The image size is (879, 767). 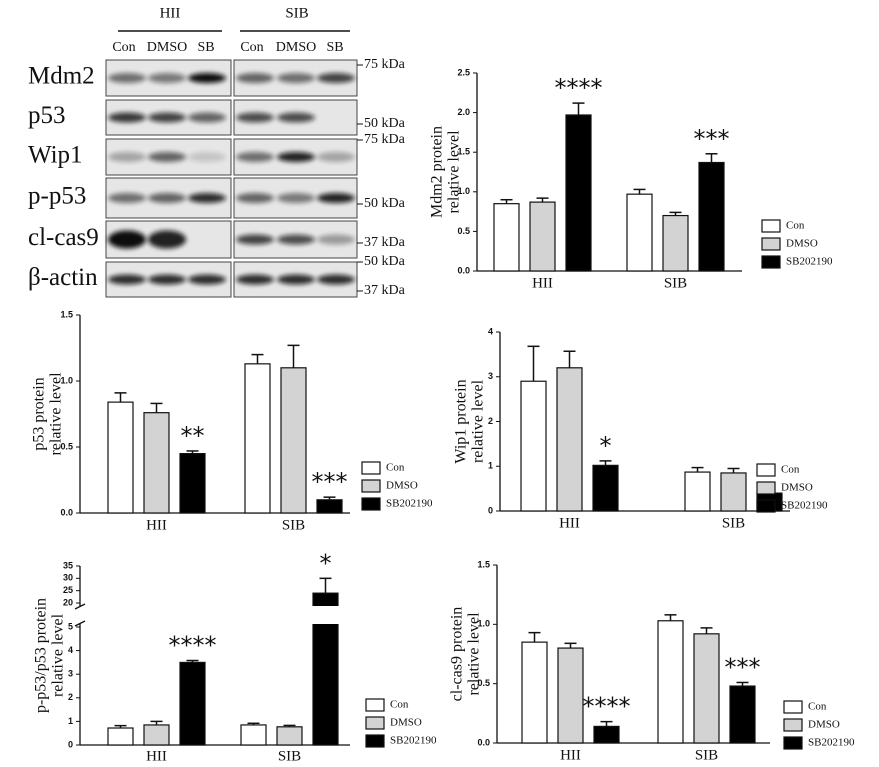 What do you see at coordinates (385, 242) in the screenshot?
I see `marker-label: 37 kDa` at bounding box center [385, 242].